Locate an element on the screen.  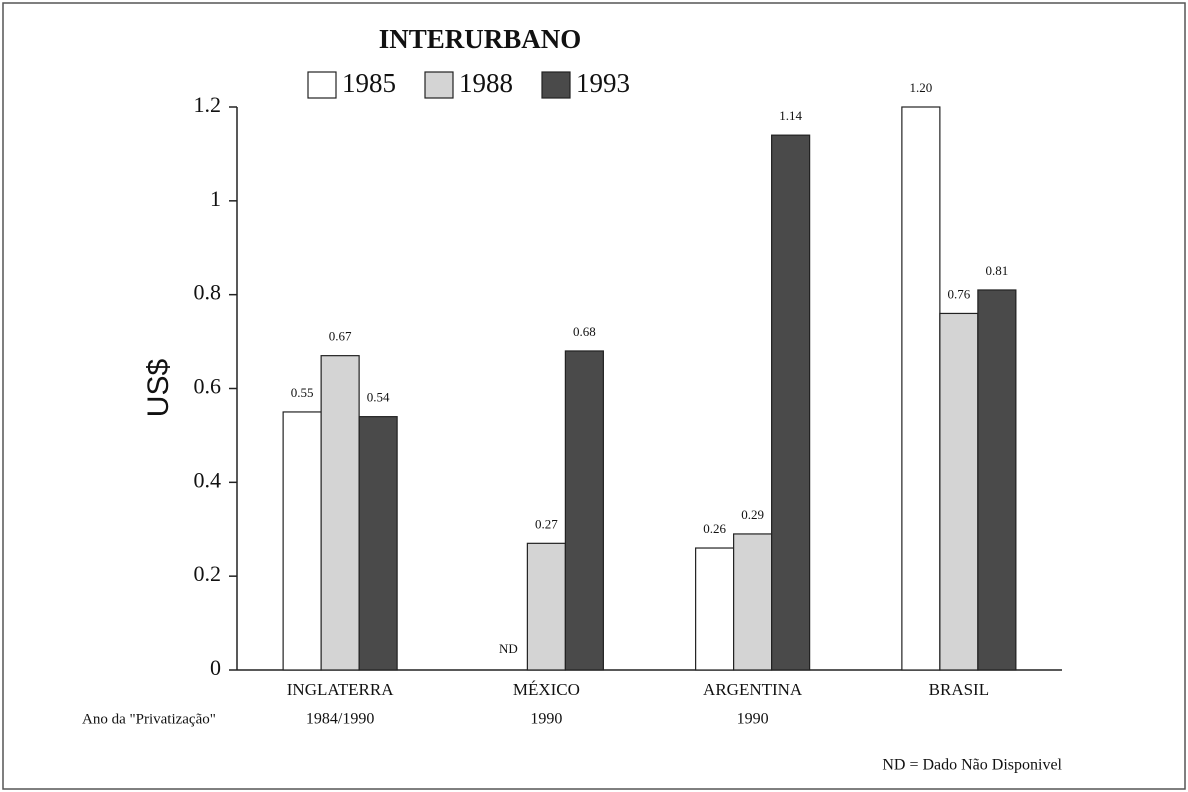
y-tick-label: 0.8 is located at coordinates (208, 292).